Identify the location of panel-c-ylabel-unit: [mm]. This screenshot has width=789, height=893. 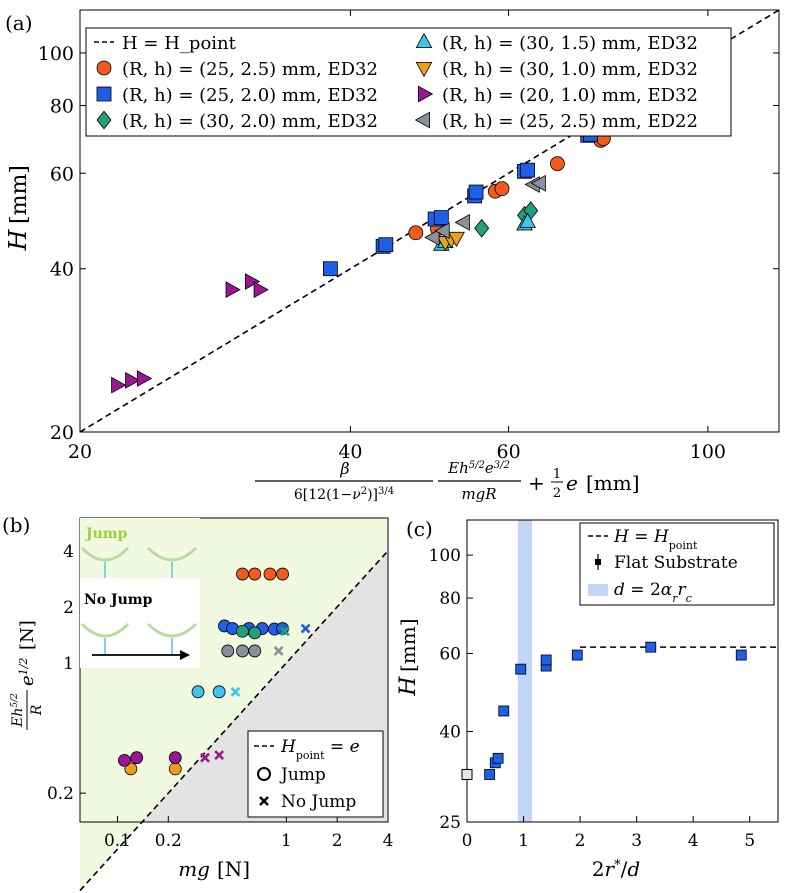
(408, 645).